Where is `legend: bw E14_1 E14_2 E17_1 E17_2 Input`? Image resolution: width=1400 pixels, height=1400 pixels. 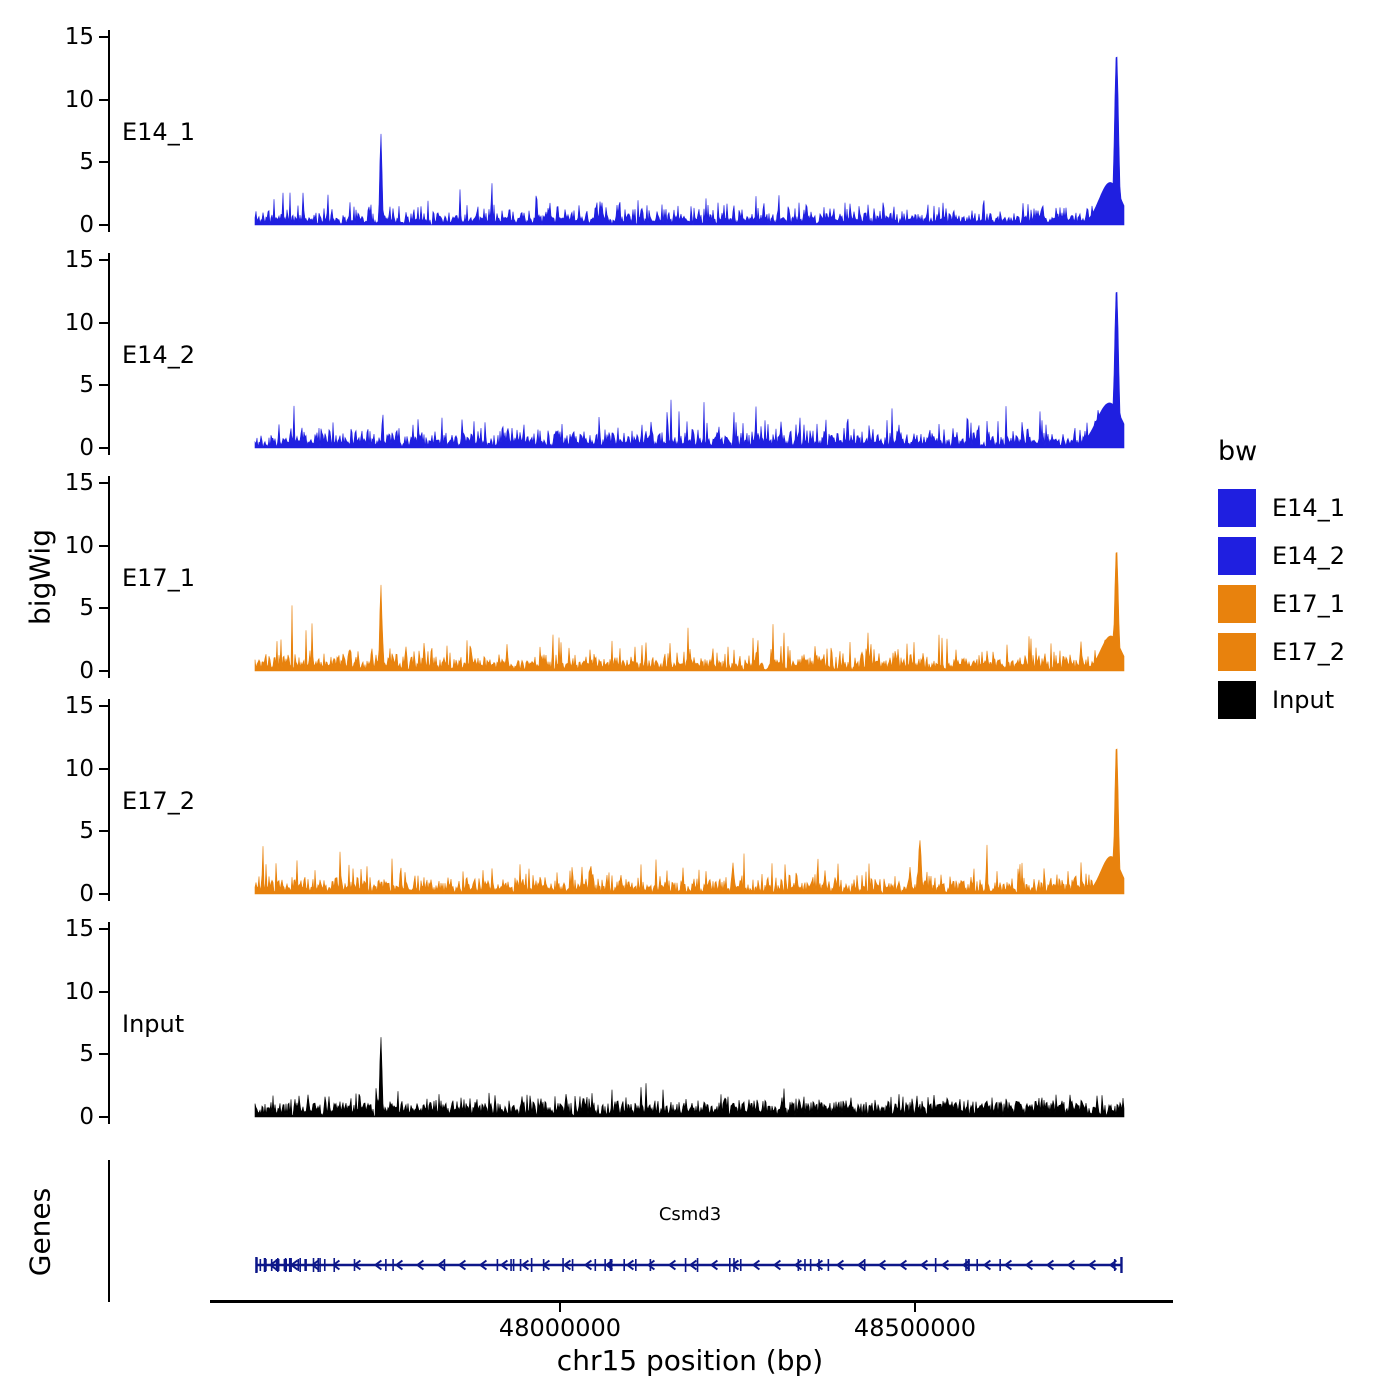 legend: bw E14_1 E14_2 E17_1 E17_2 Input is located at coordinates (1281, 582).